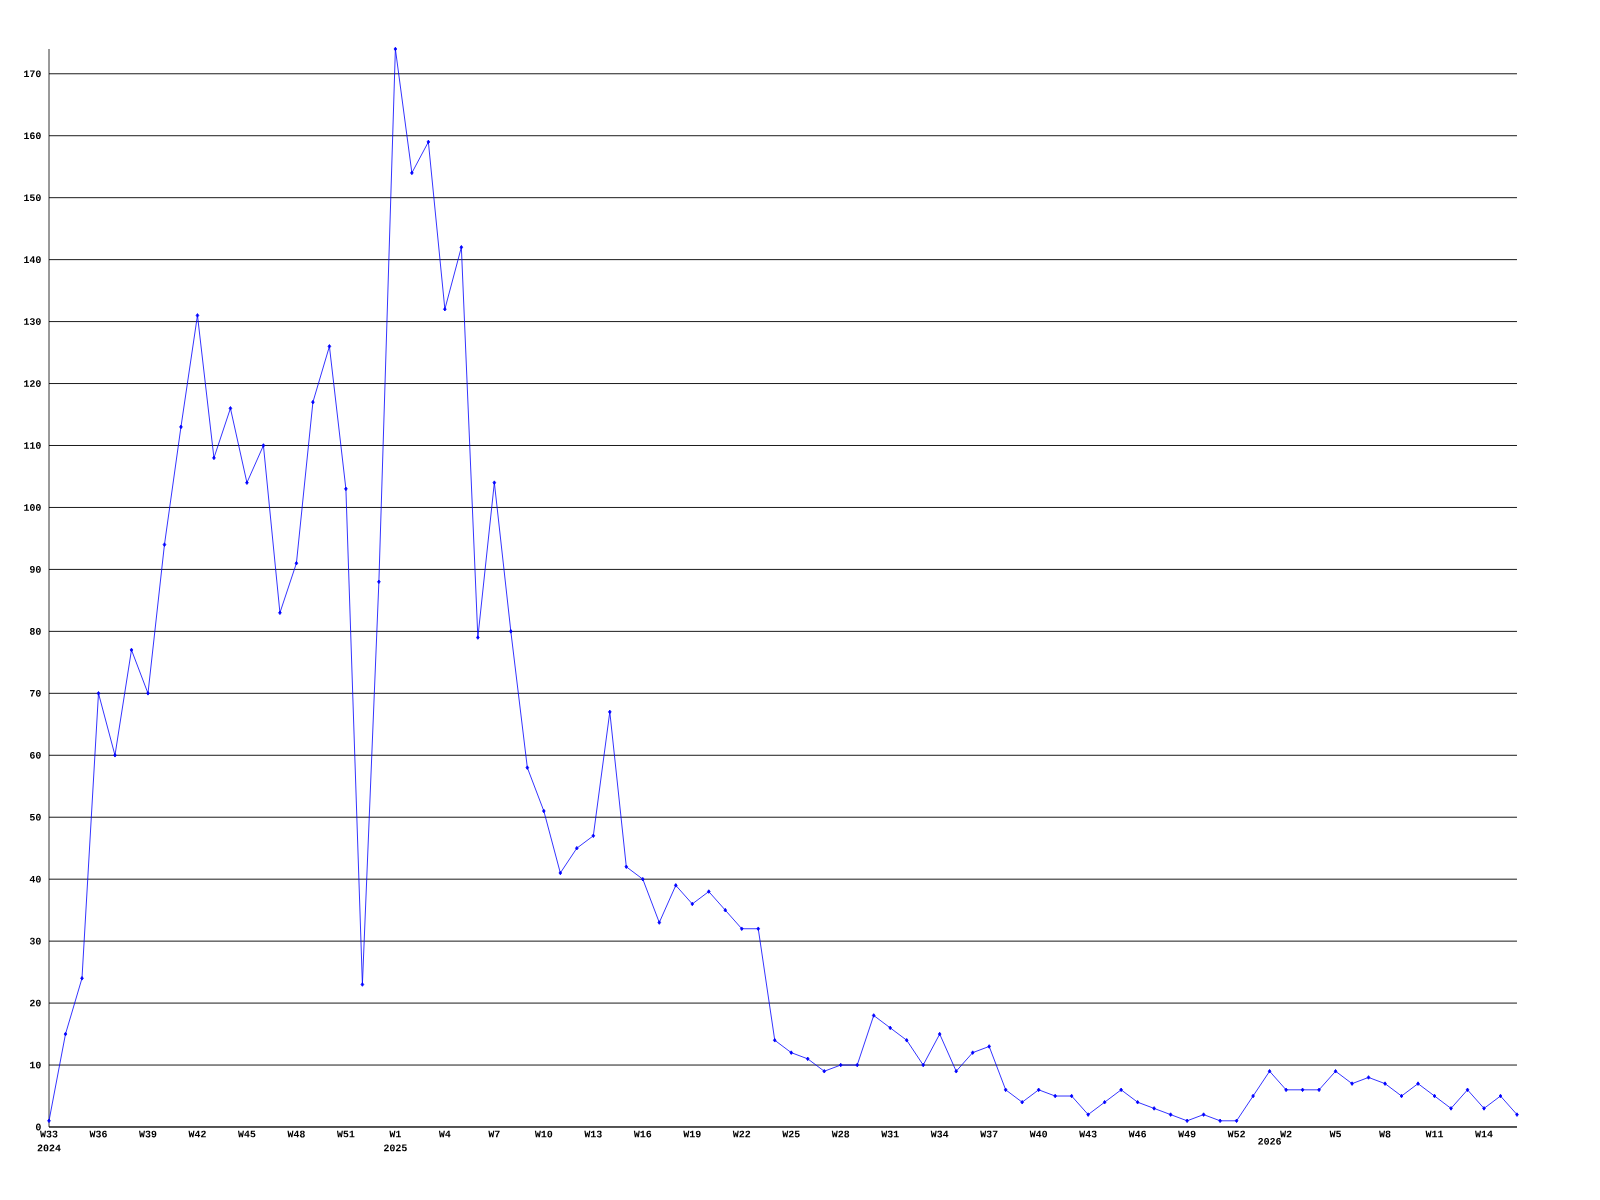 This screenshot has height=1200, width=1600. Describe the element at coordinates (890, 1134) in the screenshot. I see `x-tick-label: W31` at that location.